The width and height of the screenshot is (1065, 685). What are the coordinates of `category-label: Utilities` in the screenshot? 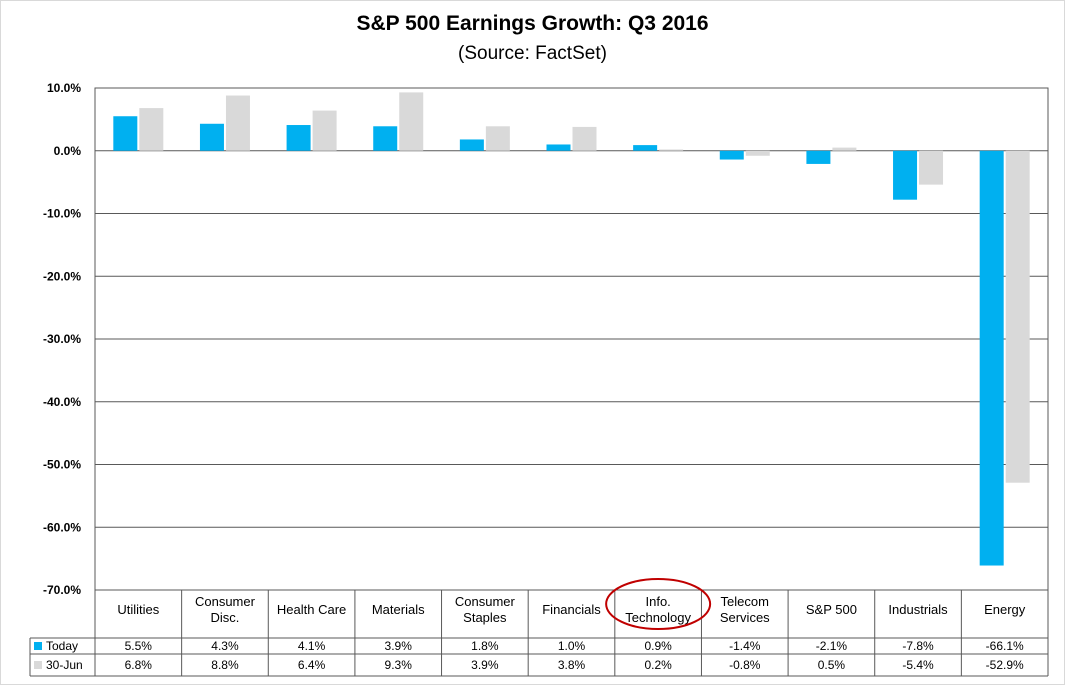 It's located at (138, 609).